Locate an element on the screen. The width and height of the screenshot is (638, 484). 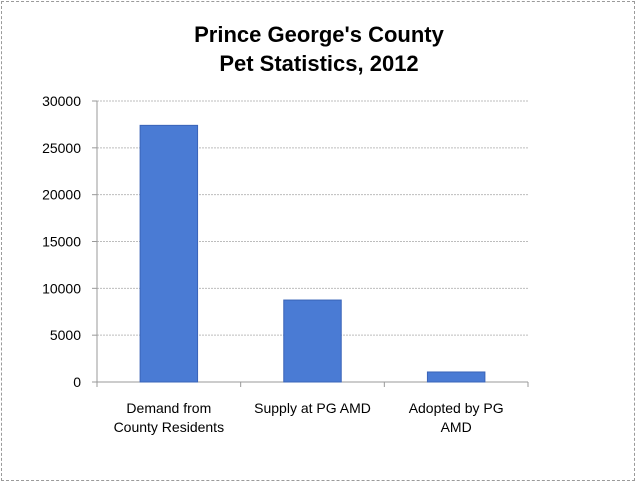
y-tick-label: 25000 is located at coordinates (61, 148).